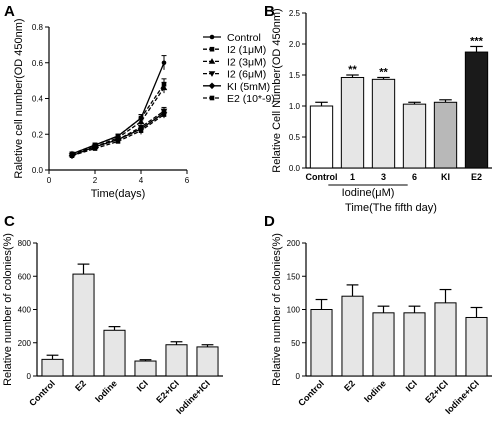 The width and height of the screenshot is (500, 438). What do you see at coordinates (49, 180) in the screenshot?
I see `panel-a-x-tick-label: 0` at bounding box center [49, 180].